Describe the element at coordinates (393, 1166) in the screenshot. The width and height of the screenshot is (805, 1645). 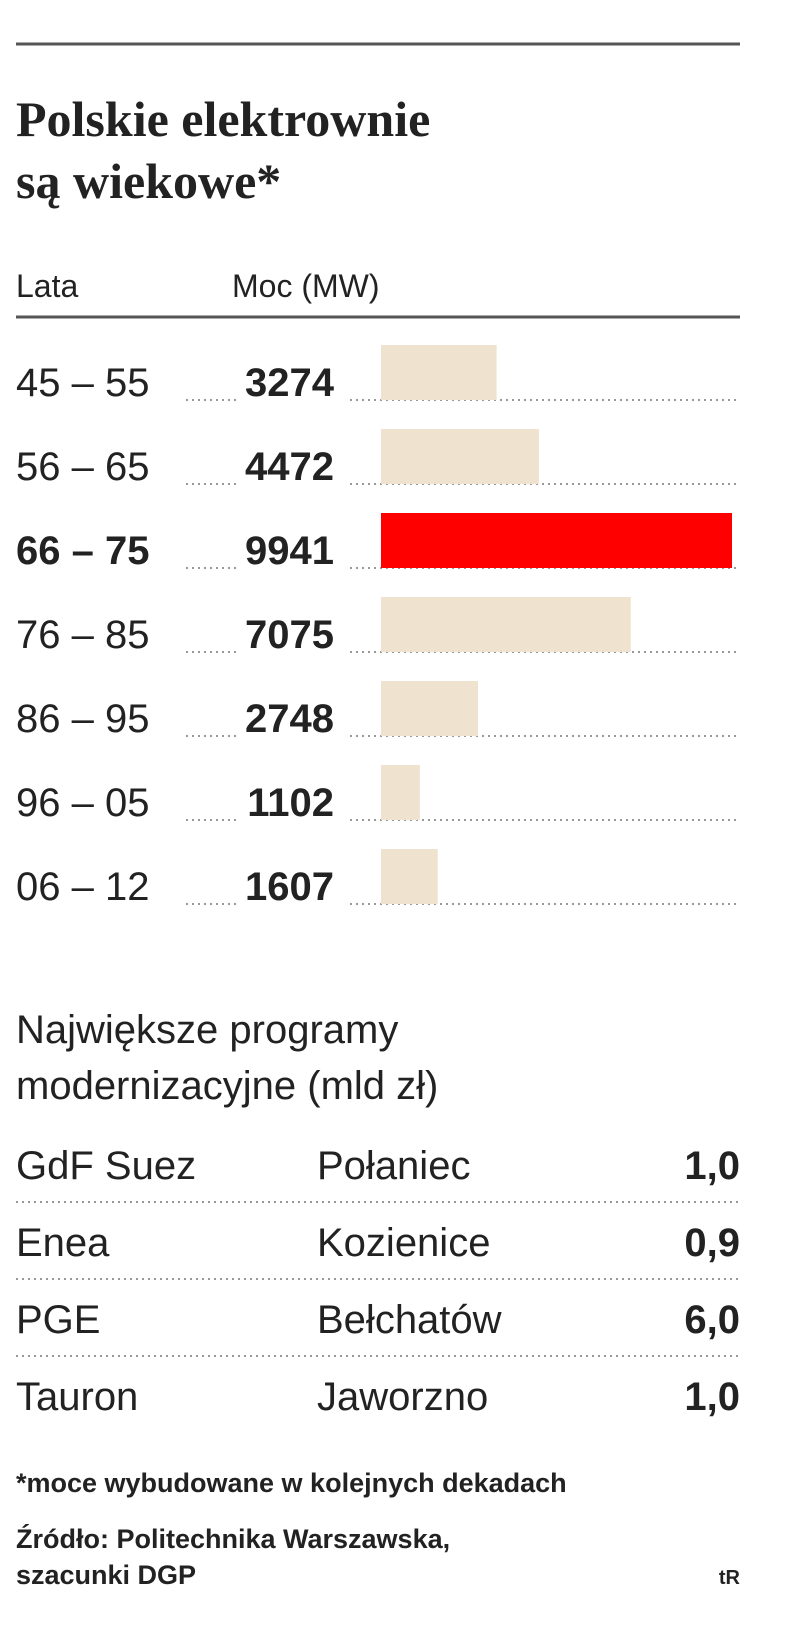
I see `plant: Połaniec` at that location.